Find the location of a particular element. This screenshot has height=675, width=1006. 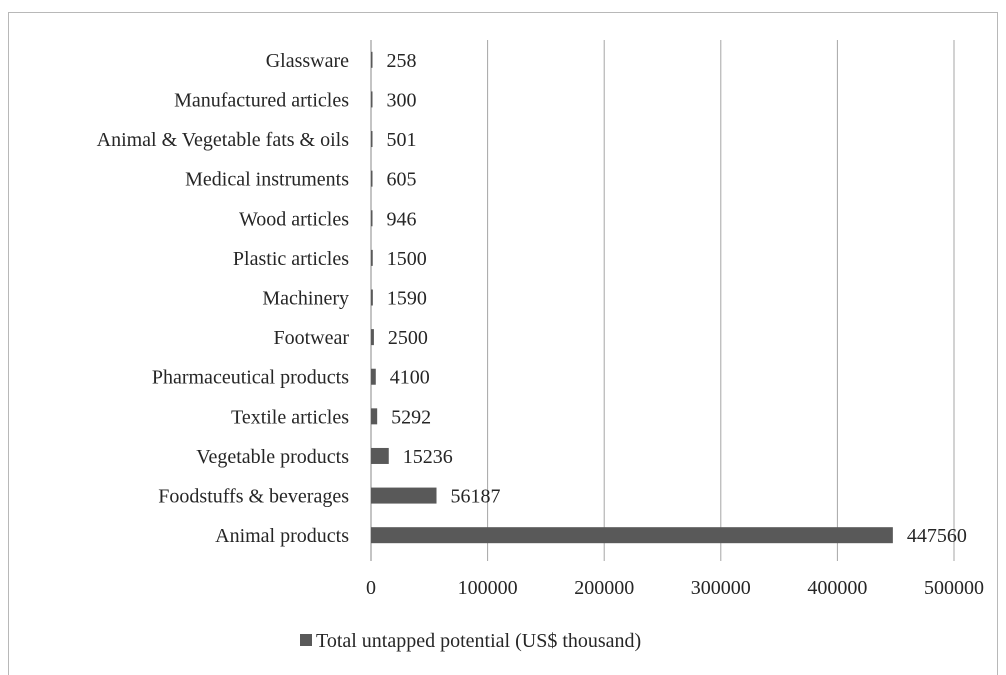

x-tick-label: 200000 is located at coordinates (604, 588).